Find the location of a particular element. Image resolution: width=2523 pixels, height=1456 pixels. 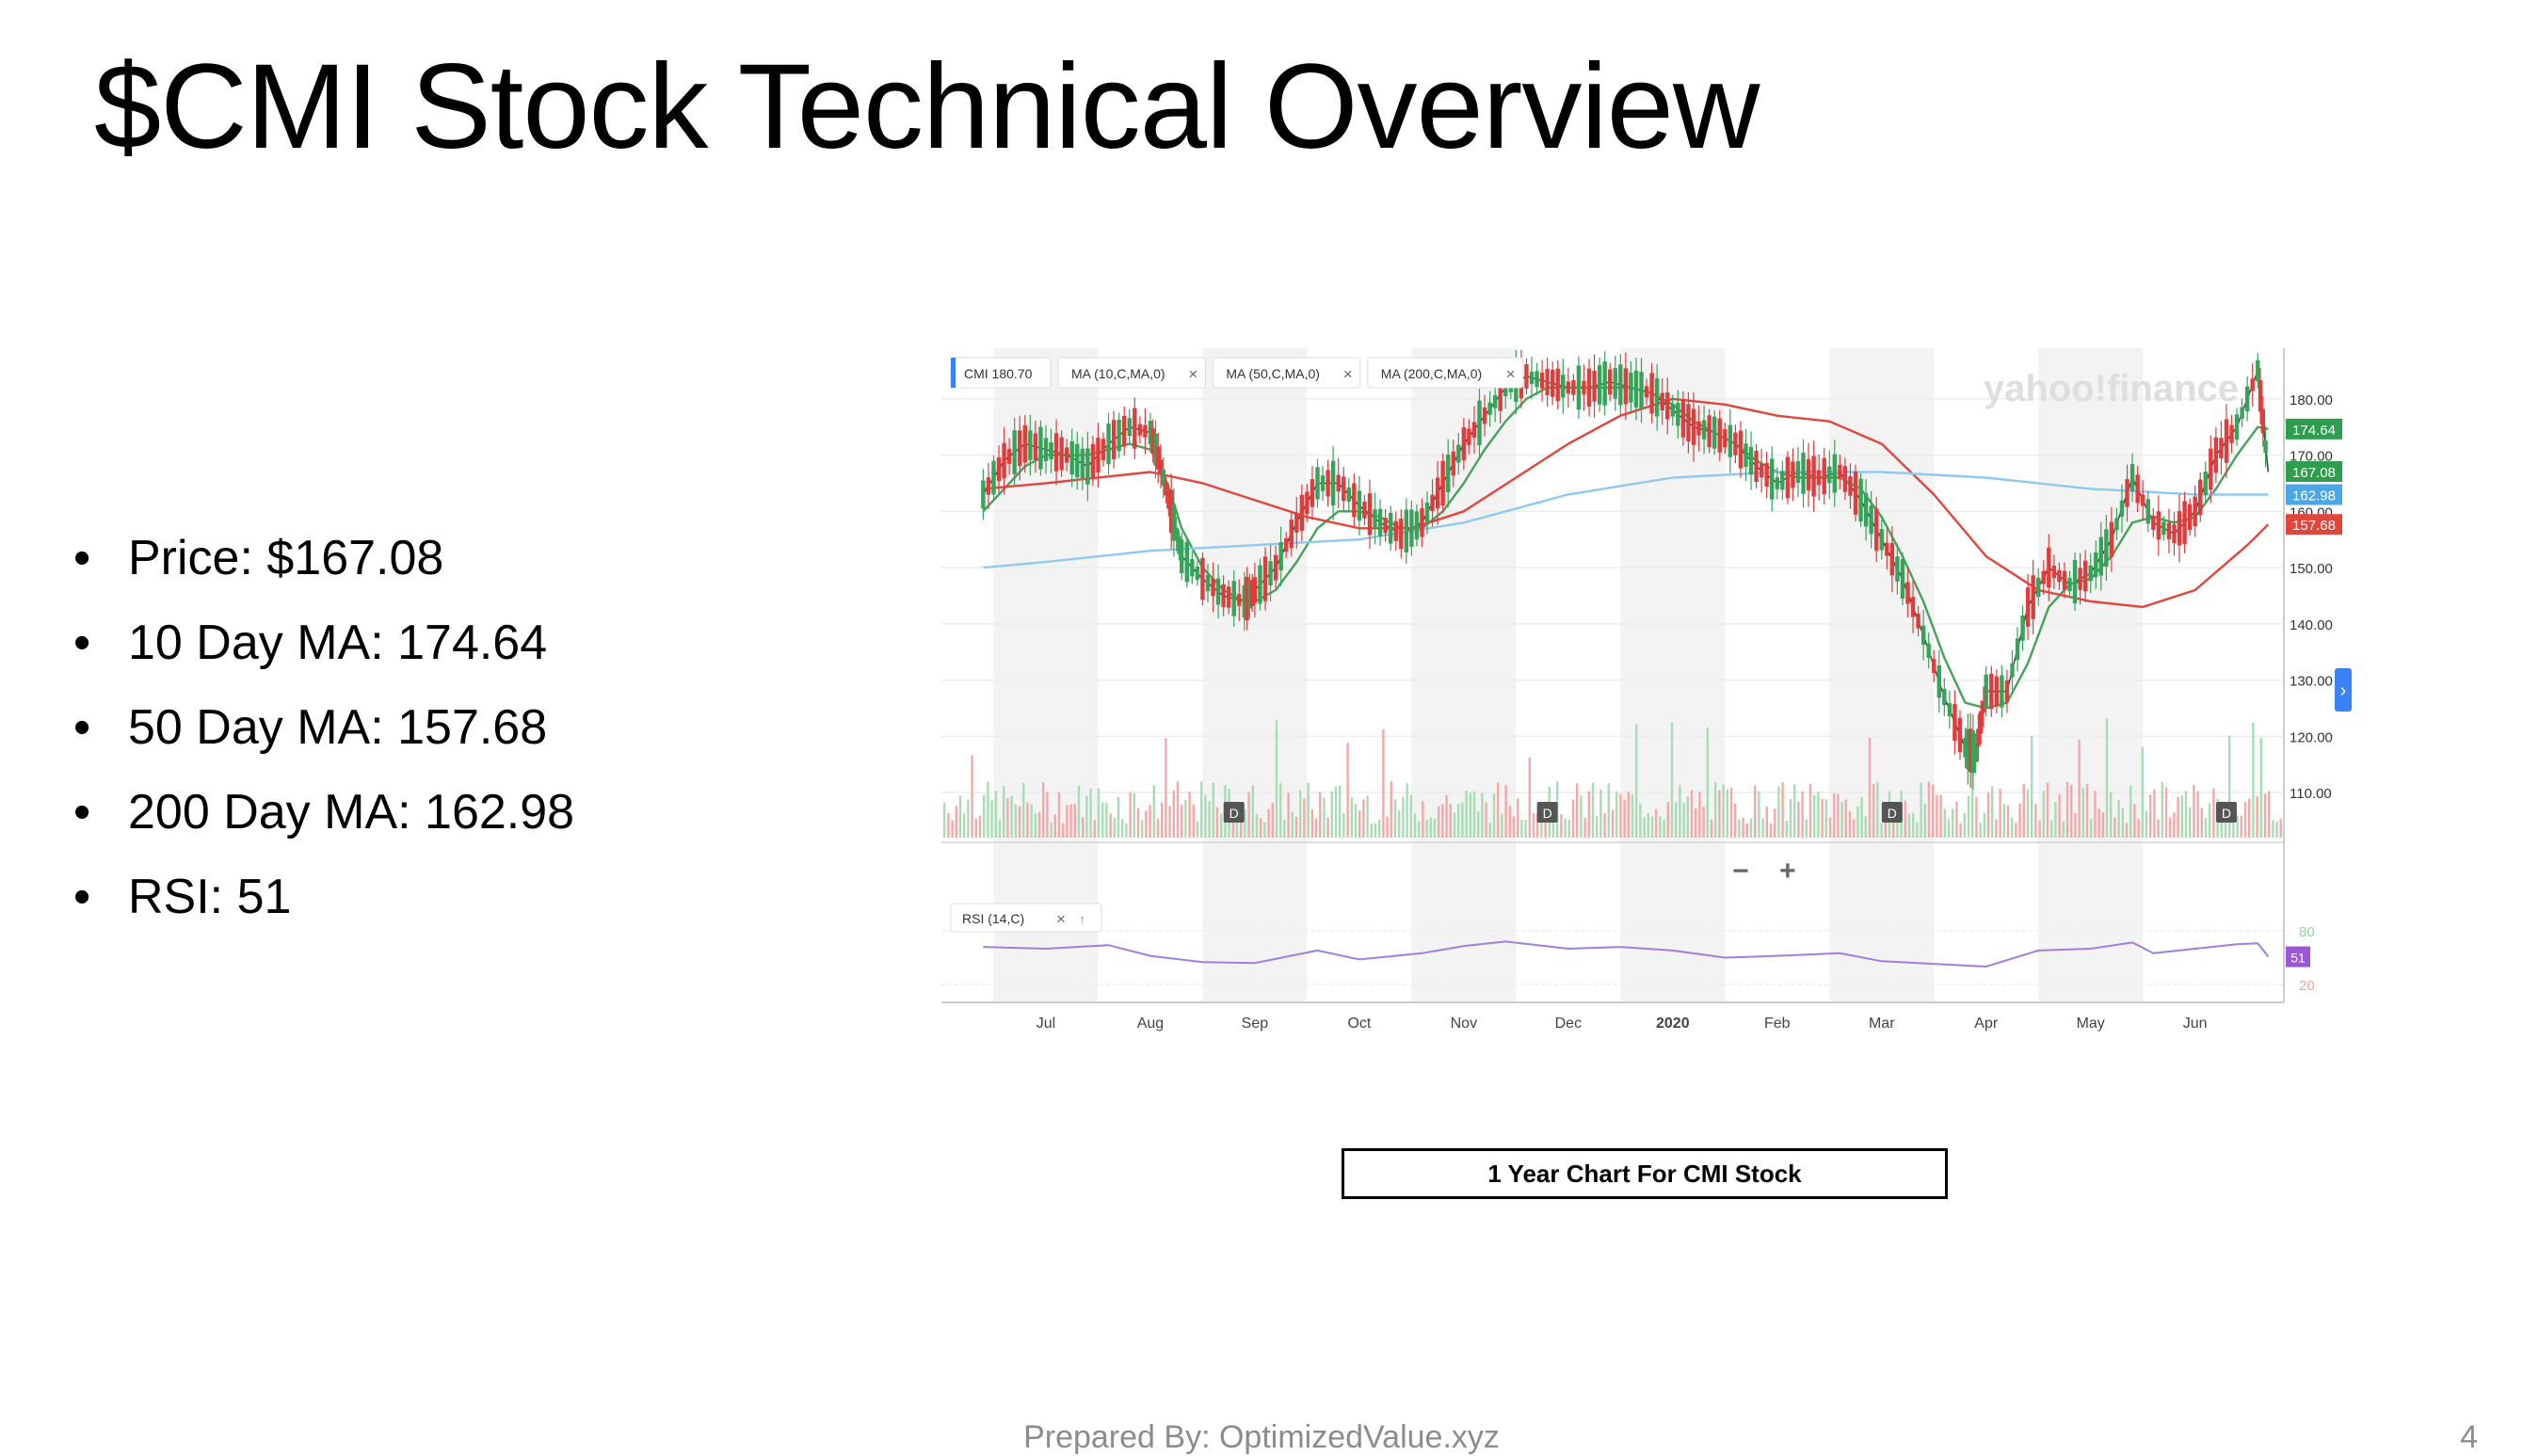

metric-price: • Price: $167.08 is located at coordinates (323, 558).